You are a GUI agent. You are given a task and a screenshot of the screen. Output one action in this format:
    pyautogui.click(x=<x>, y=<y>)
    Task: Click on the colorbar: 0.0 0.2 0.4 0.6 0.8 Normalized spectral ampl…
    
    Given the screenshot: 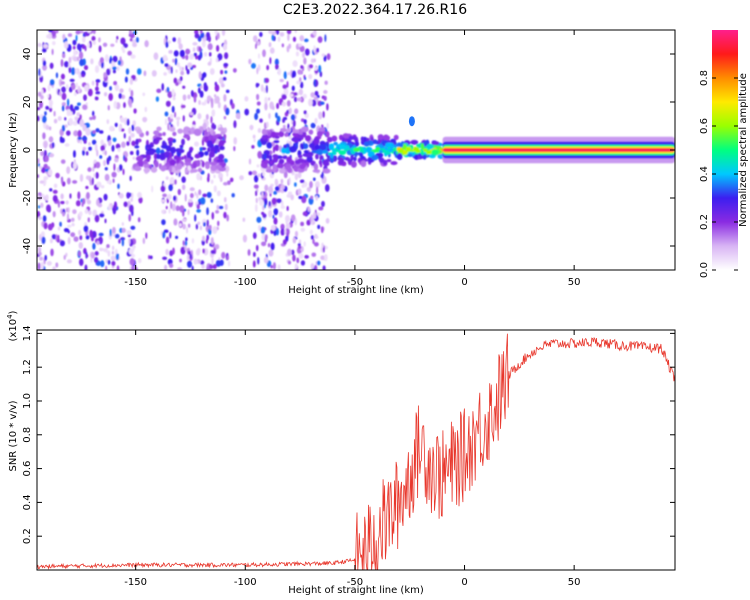 What is the action you would take?
    pyautogui.click(x=724, y=154)
    